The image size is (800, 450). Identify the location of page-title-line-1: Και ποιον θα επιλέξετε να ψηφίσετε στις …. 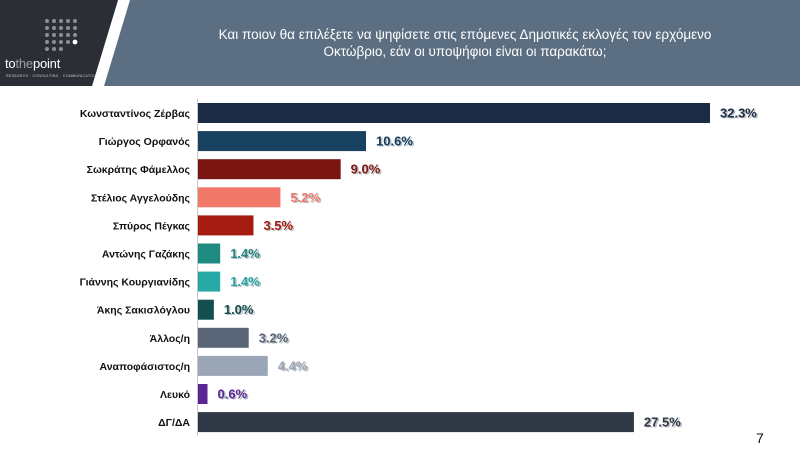
(465, 34).